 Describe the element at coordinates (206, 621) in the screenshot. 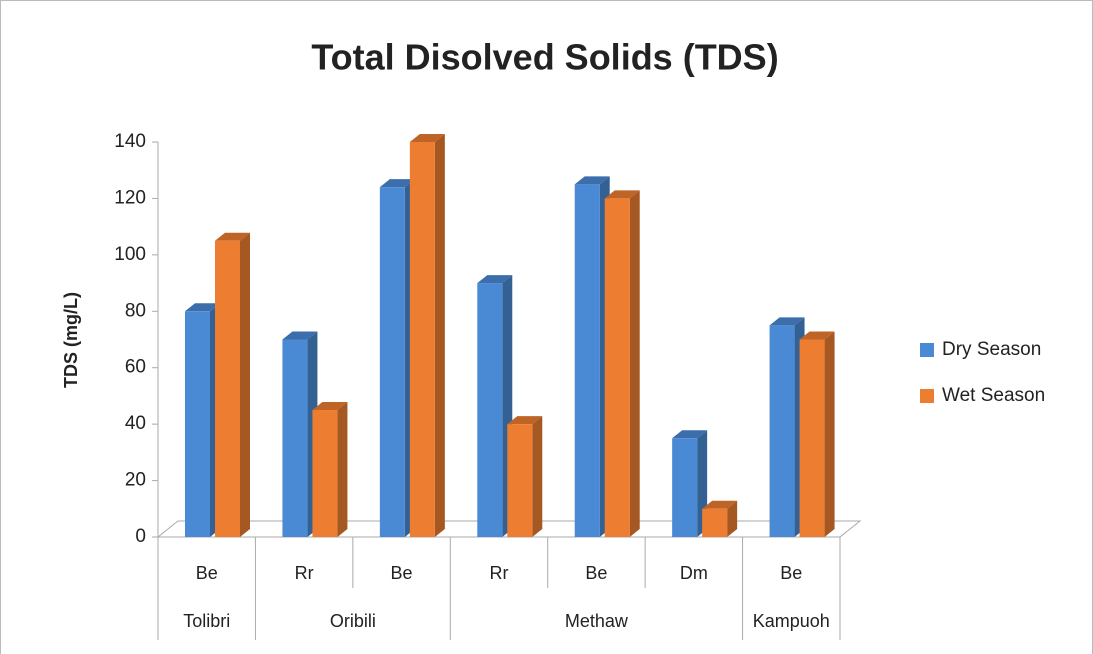

I see `group-label: Tolibri` at that location.